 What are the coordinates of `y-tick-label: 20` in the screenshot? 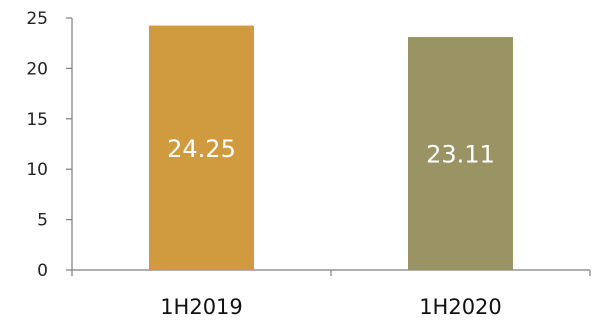 It's located at (37, 69).